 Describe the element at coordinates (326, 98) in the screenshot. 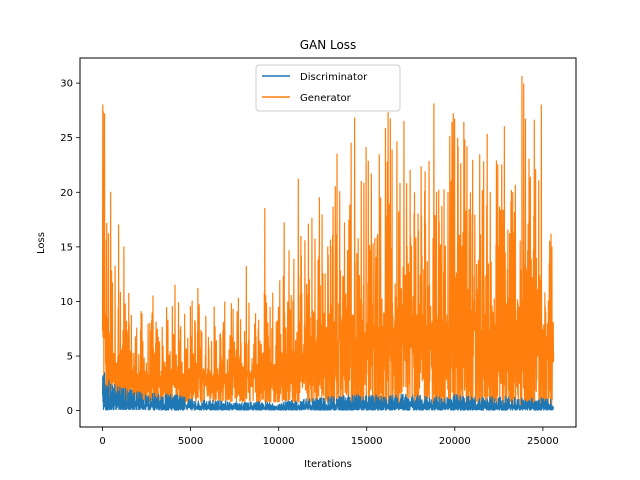

I see `legend-label-generator: Generator` at that location.